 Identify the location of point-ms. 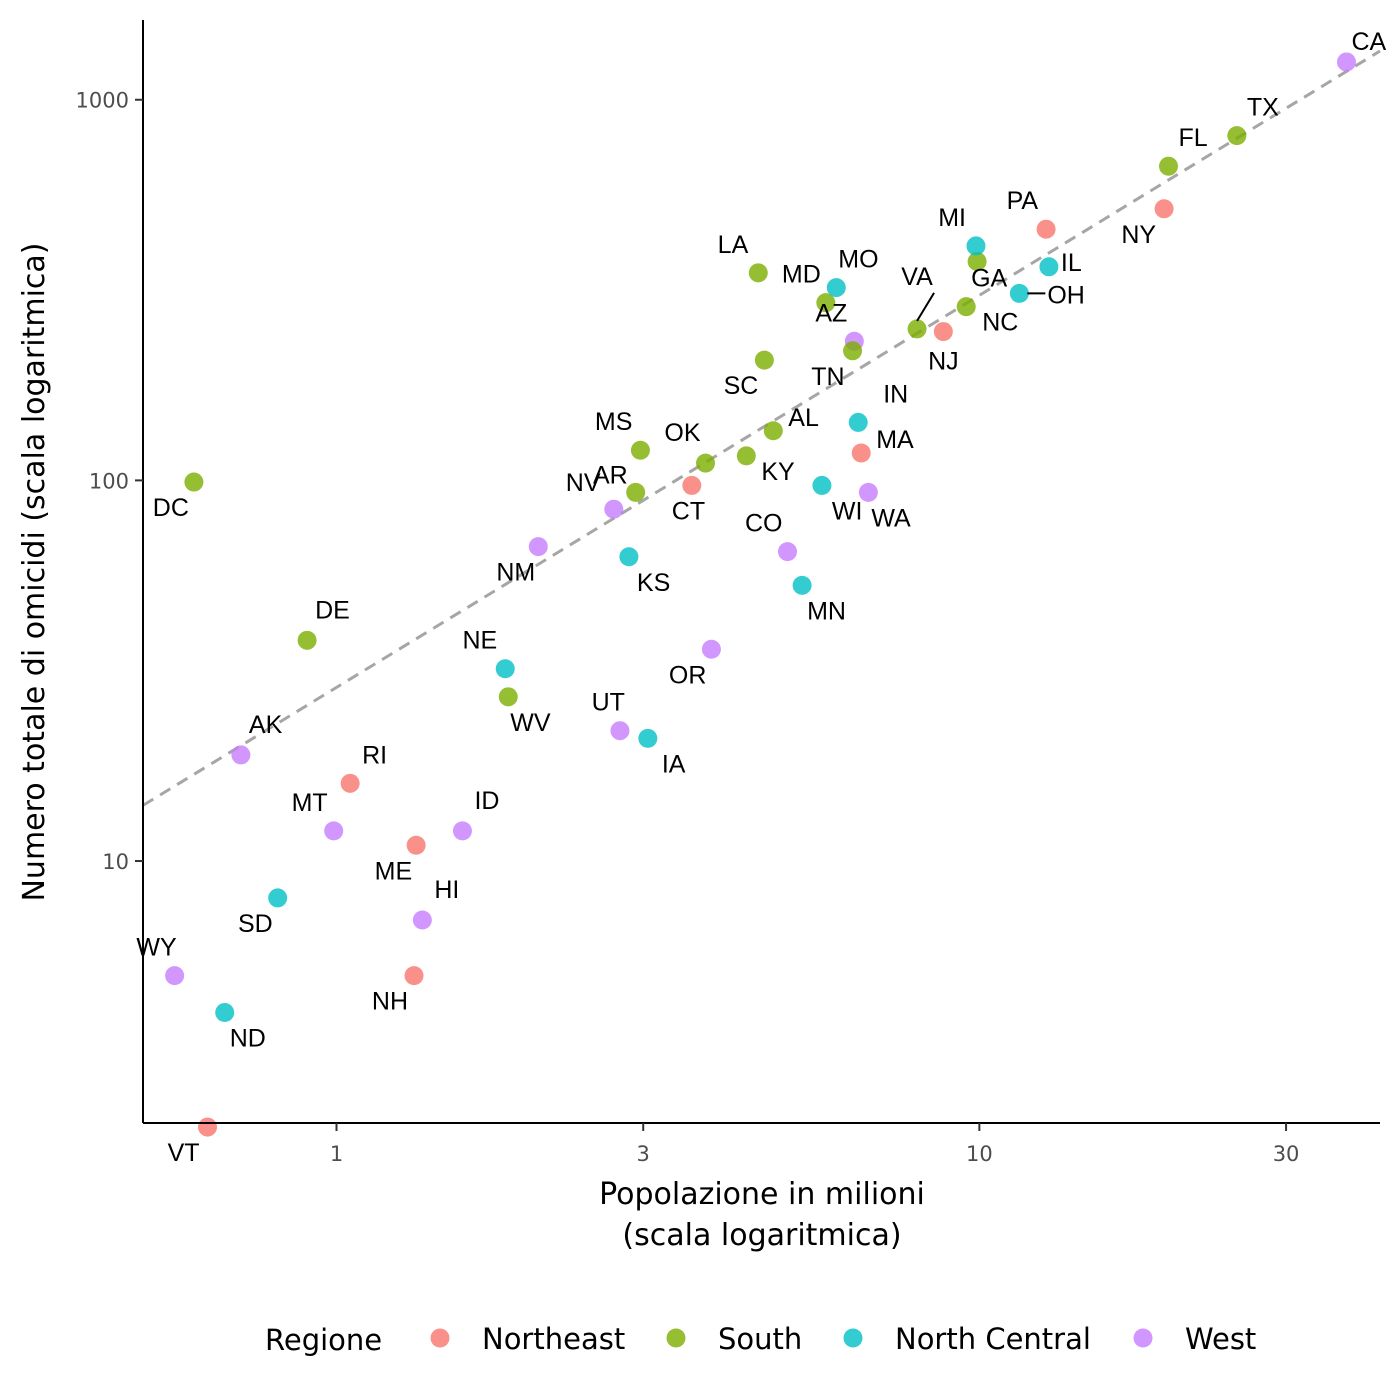
(640, 450).